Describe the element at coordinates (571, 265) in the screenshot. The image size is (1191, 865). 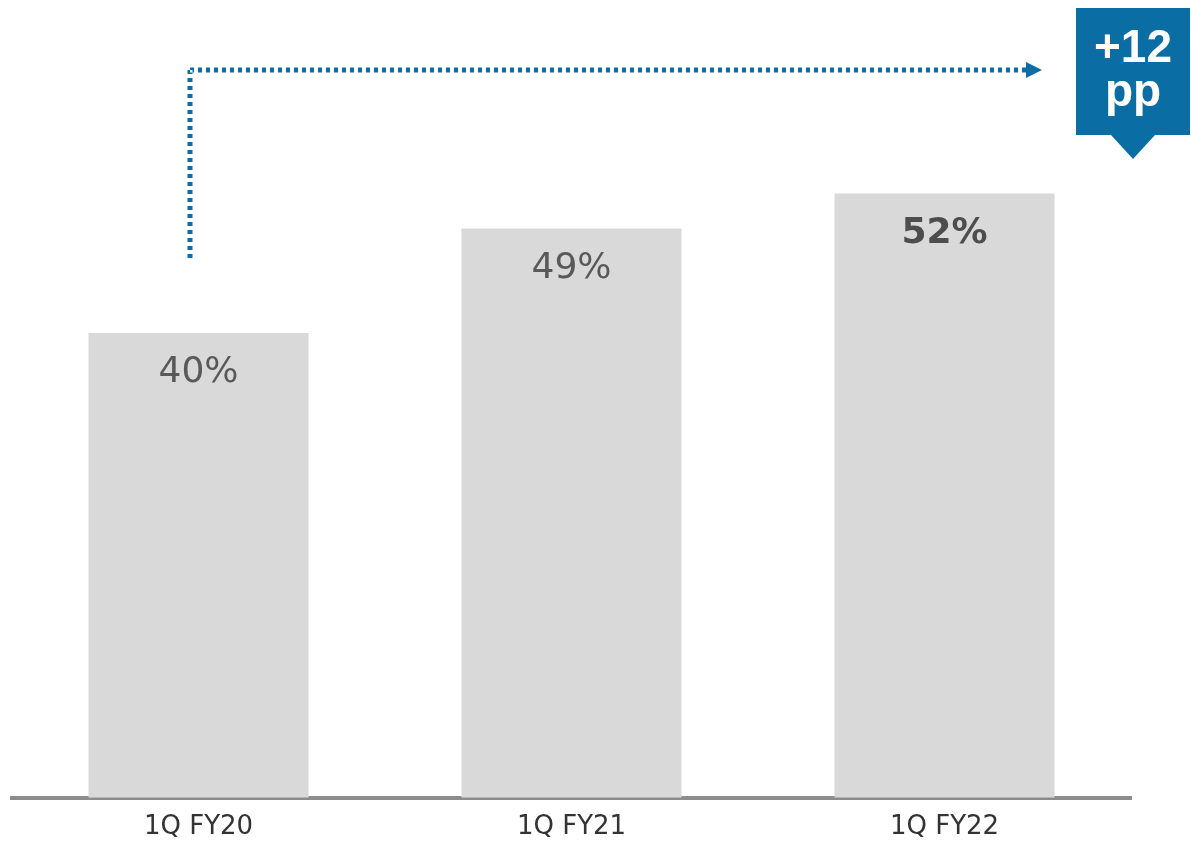
I see `data-label: 49%` at that location.